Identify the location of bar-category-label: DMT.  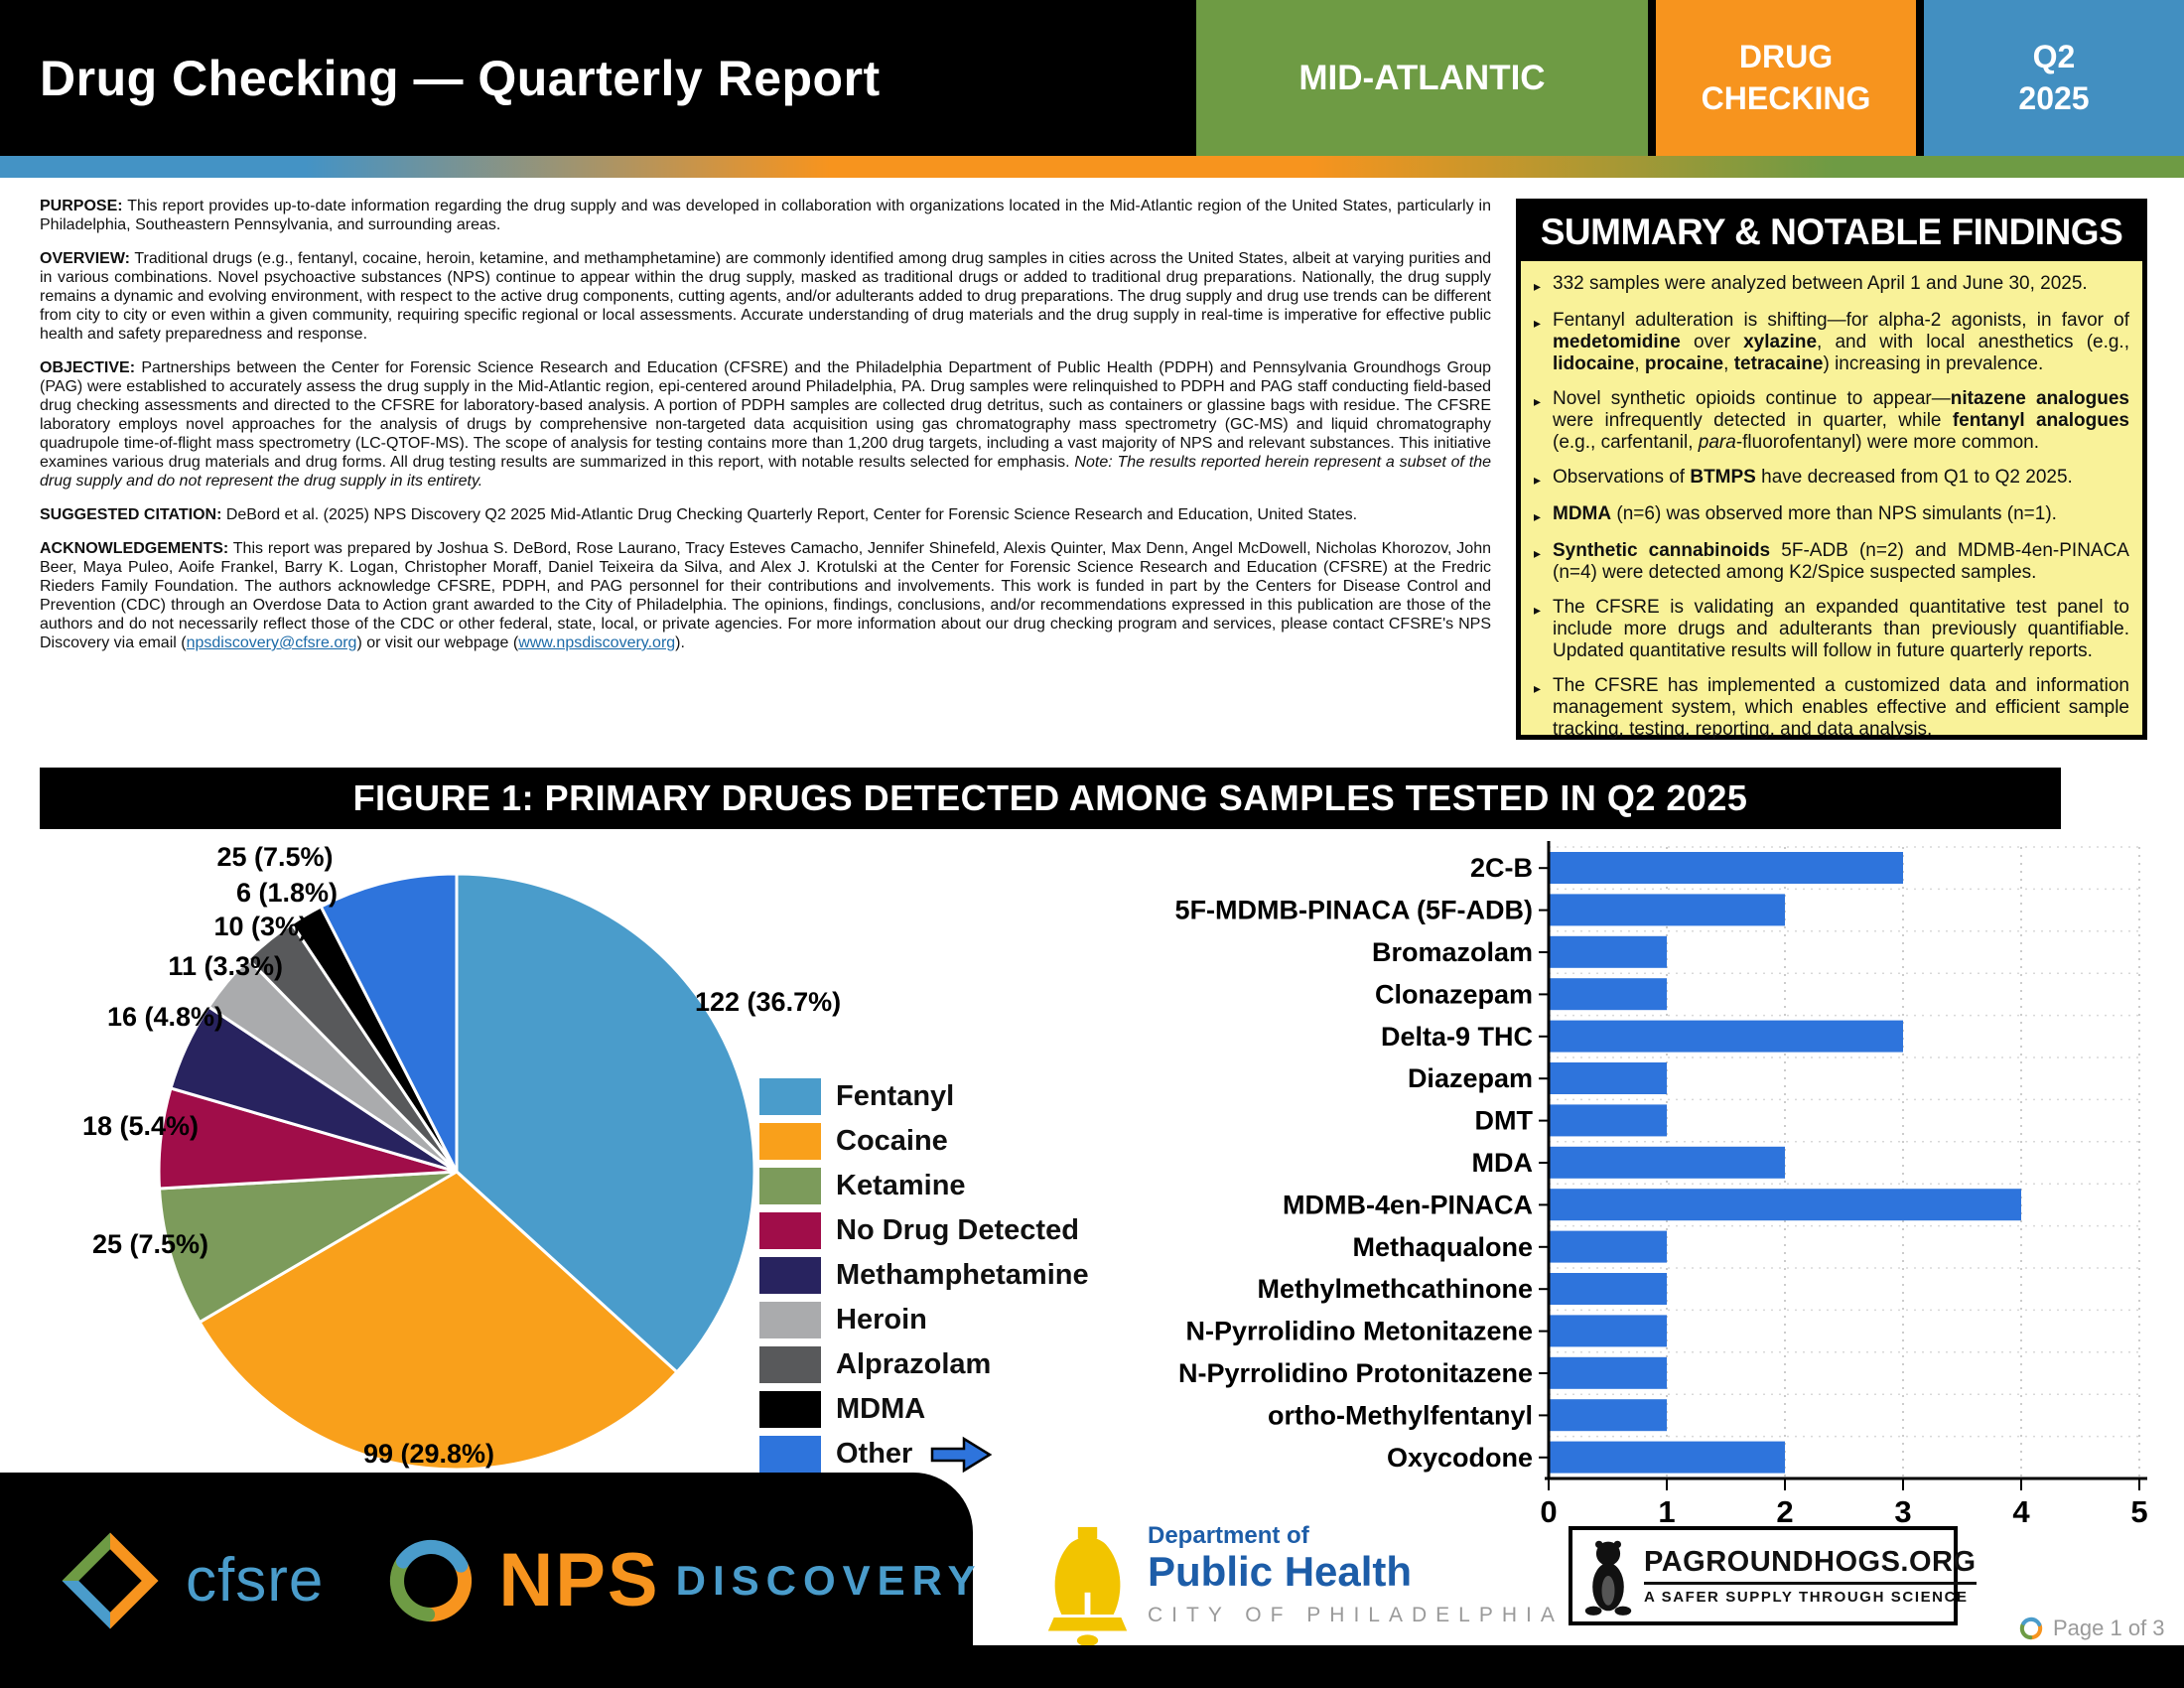
(1504, 1121).